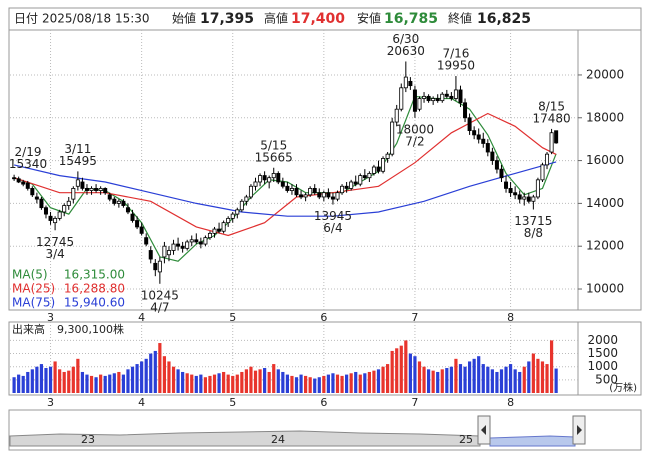 The width and height of the screenshot is (653, 470). I want to click on annotation-date: 5/15, so click(273, 145).